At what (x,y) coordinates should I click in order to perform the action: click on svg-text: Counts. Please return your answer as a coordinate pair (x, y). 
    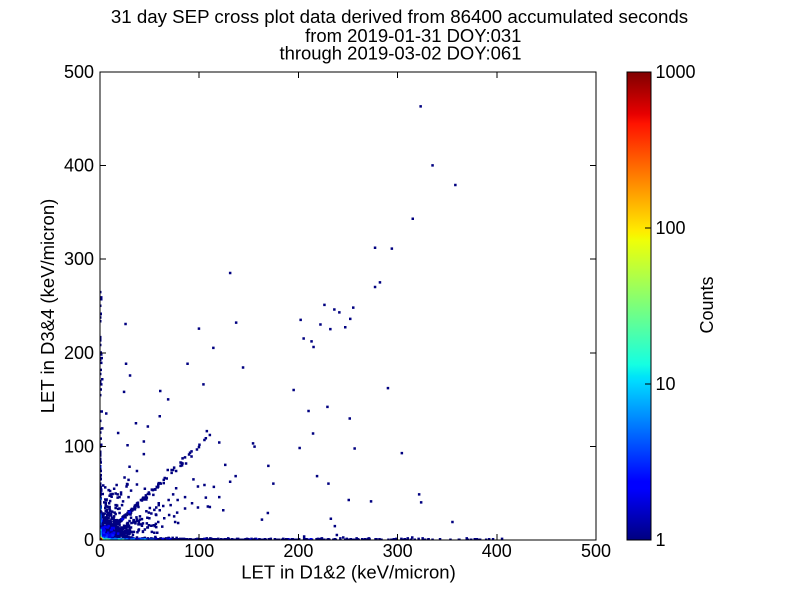
    Looking at the image, I should click on (707, 304).